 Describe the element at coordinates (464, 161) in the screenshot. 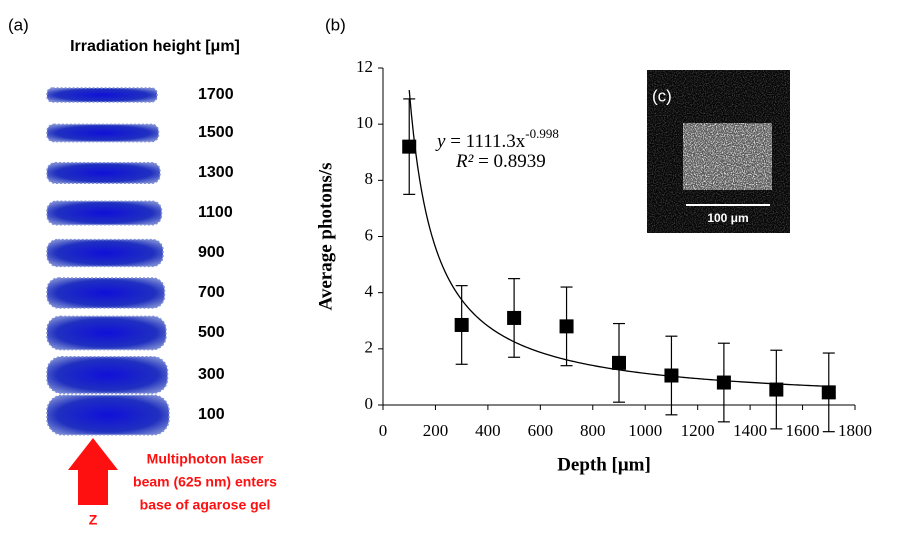

I see `r2-part: R²` at that location.